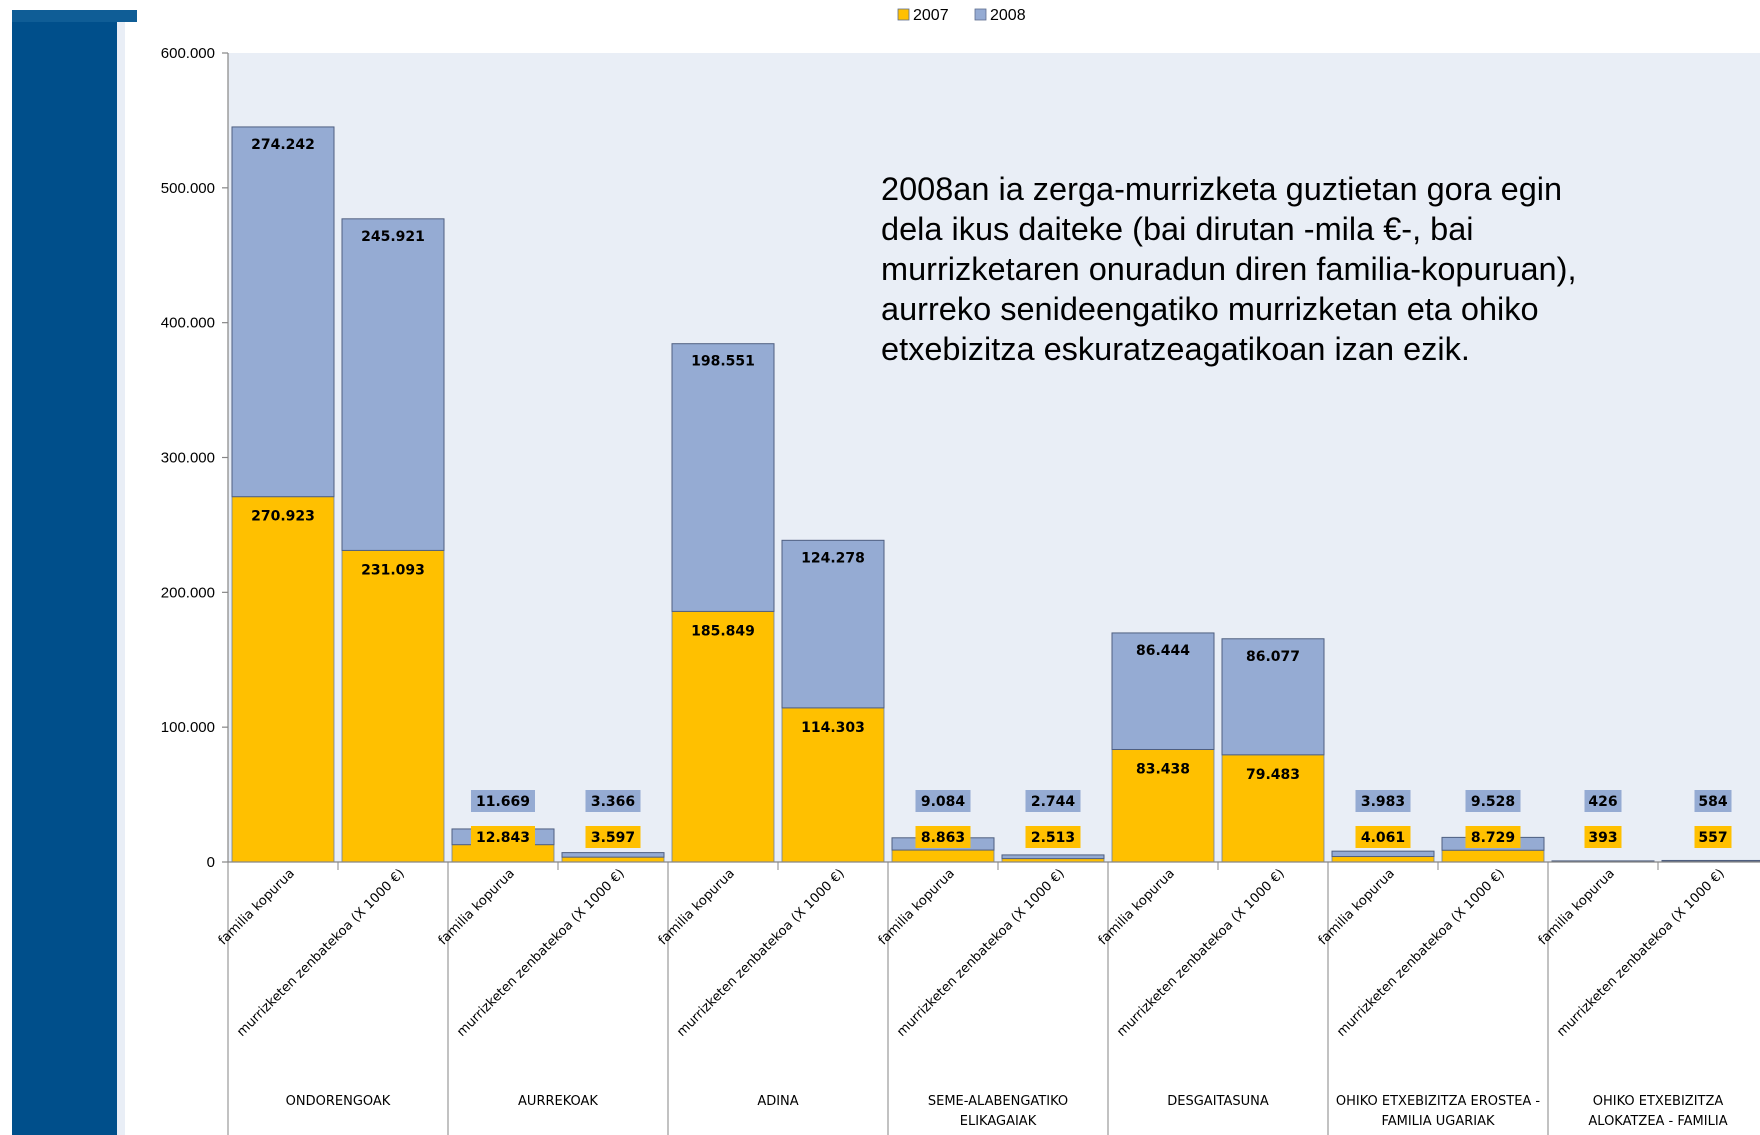 The image size is (1760, 1135). I want to click on data-label-2008: 9.528, so click(1493, 802).